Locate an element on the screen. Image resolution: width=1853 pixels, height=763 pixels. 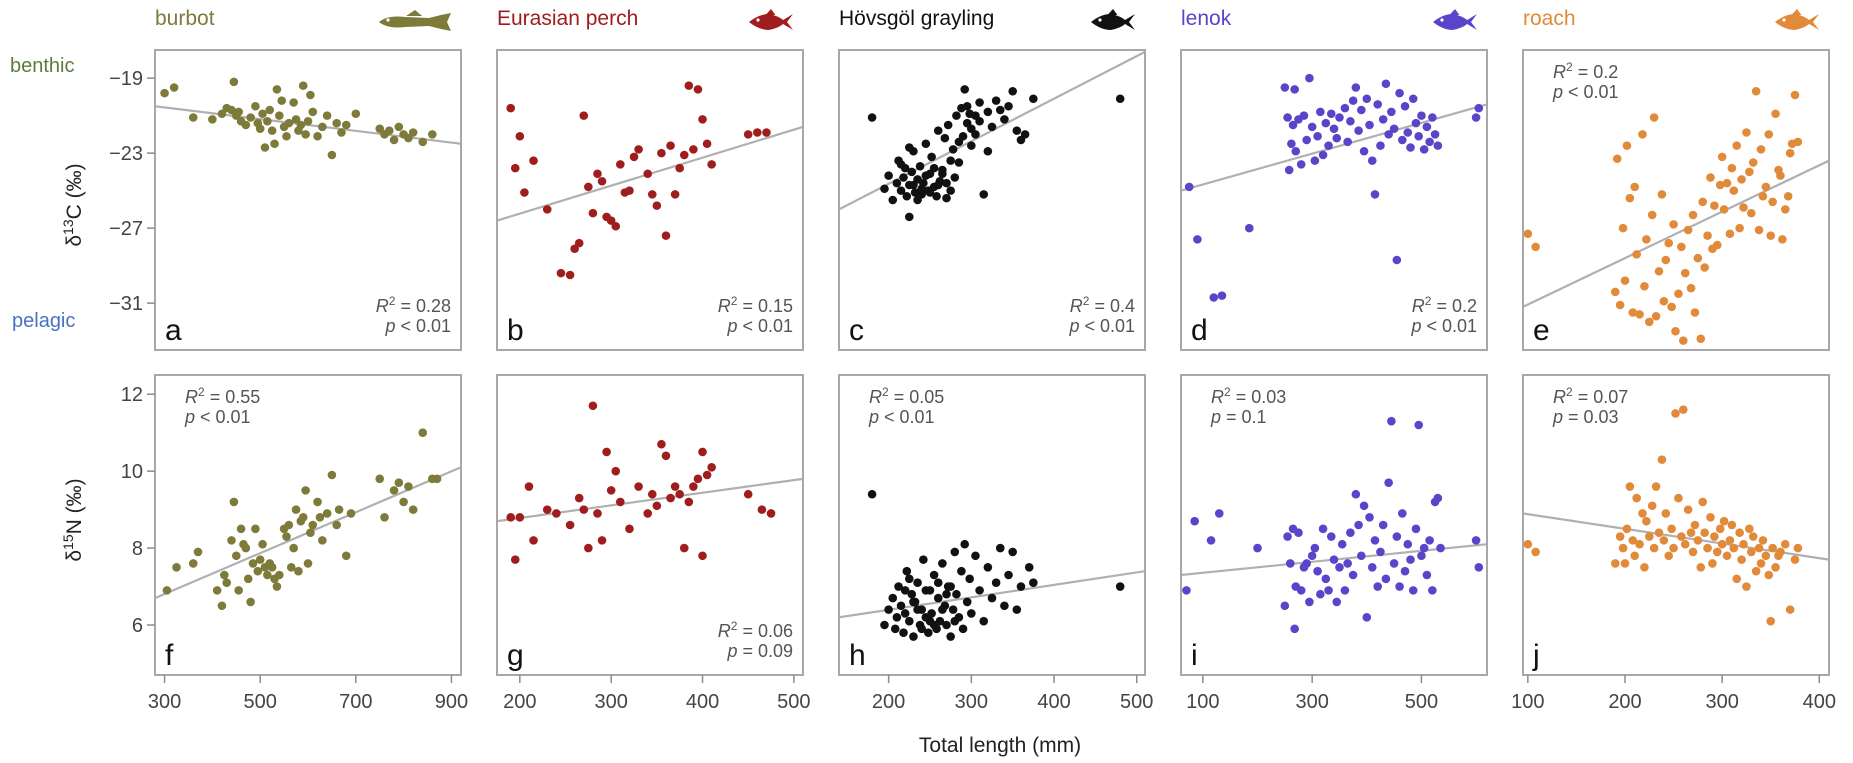
pelagic-label: pelagic is located at coordinates (43, 321).